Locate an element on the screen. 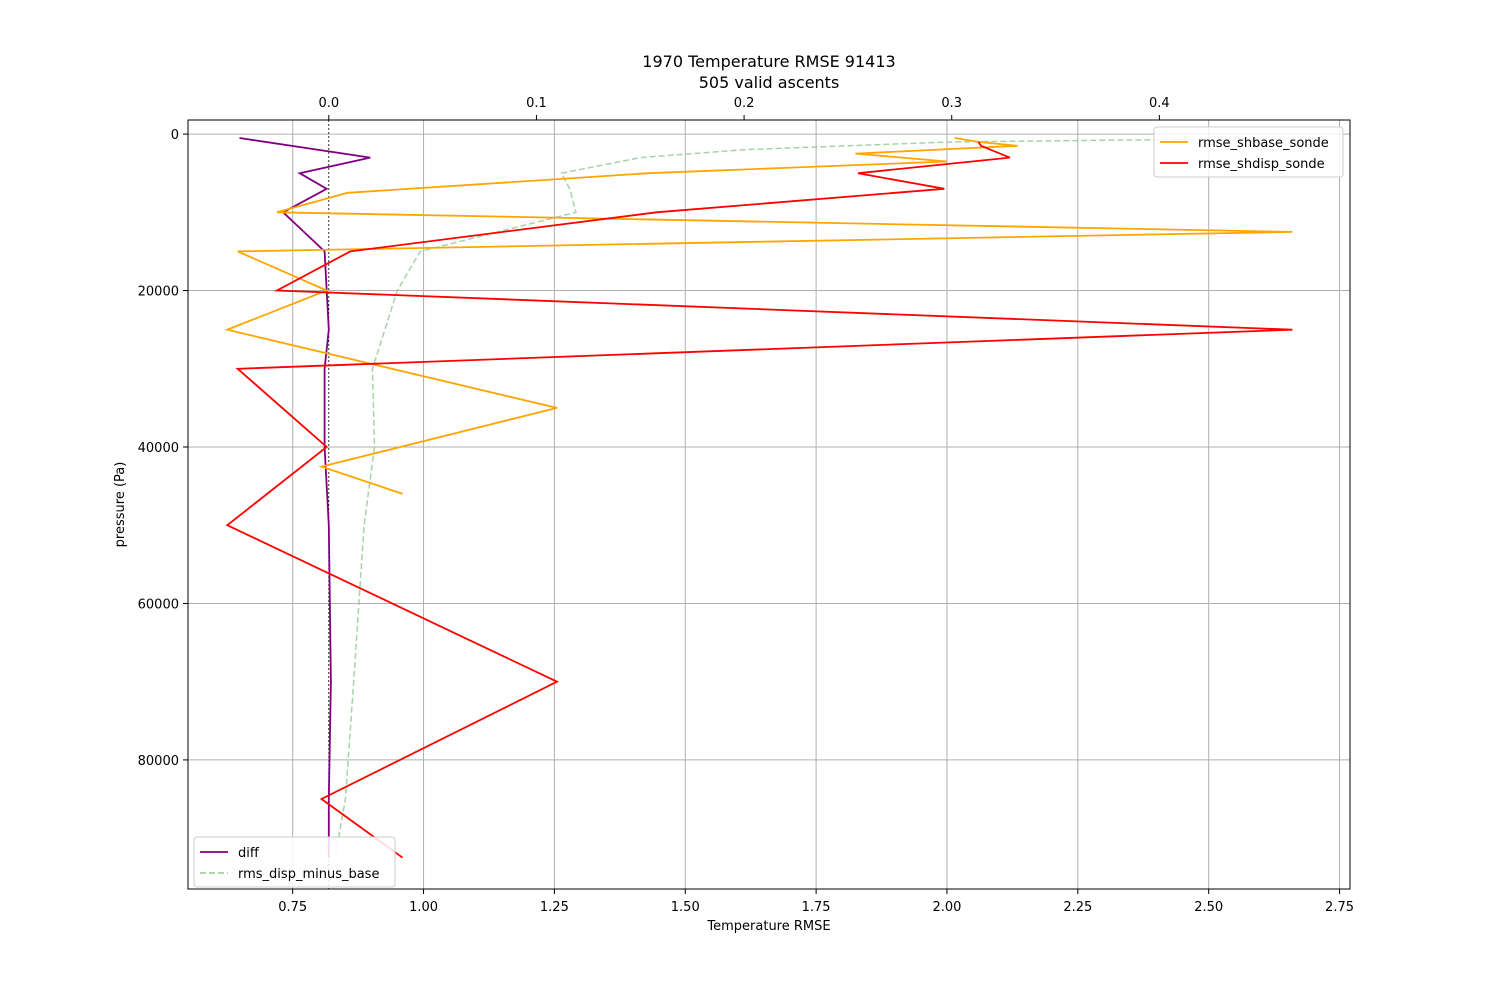 Image resolution: width=1500 pixels, height=1000 pixels. y-tick-label: 80000 is located at coordinates (158, 761).